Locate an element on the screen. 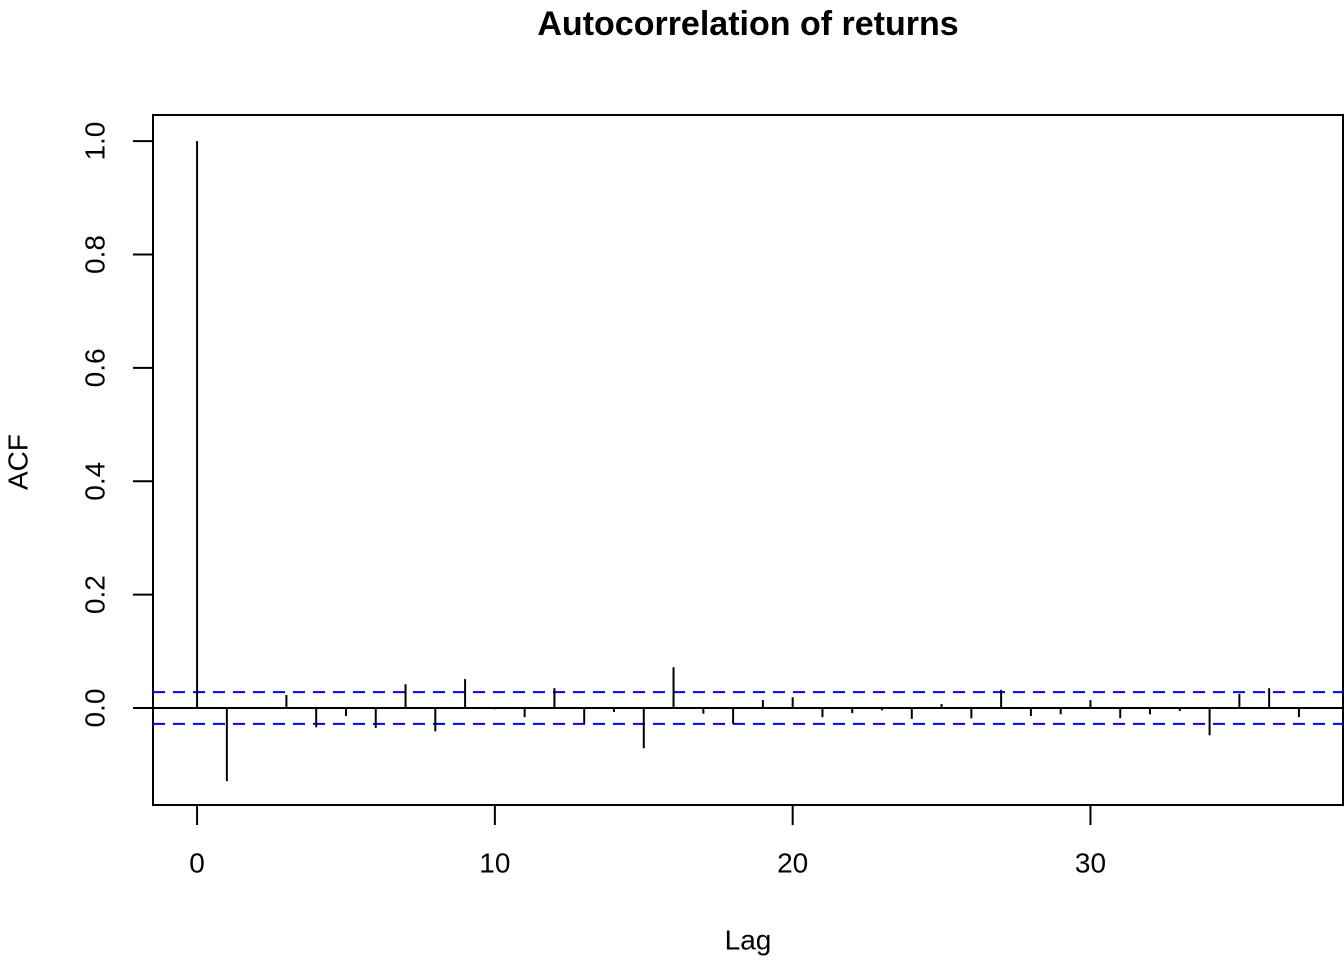  x-tick-label: 20 is located at coordinates (792, 862).